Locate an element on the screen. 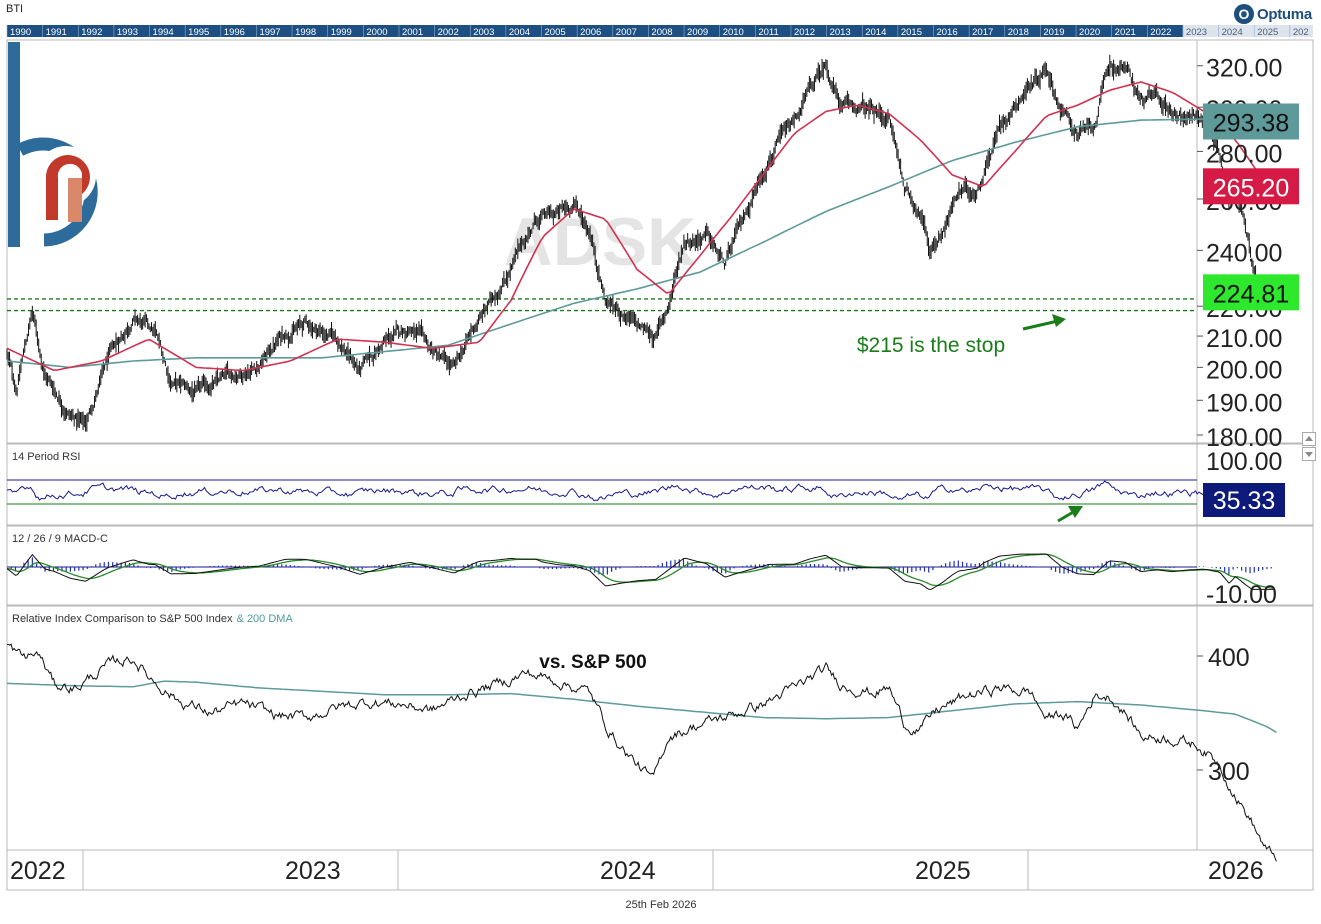 This screenshot has width=1321, height=924. year-strip-item: 2001 is located at coordinates (410, 31).